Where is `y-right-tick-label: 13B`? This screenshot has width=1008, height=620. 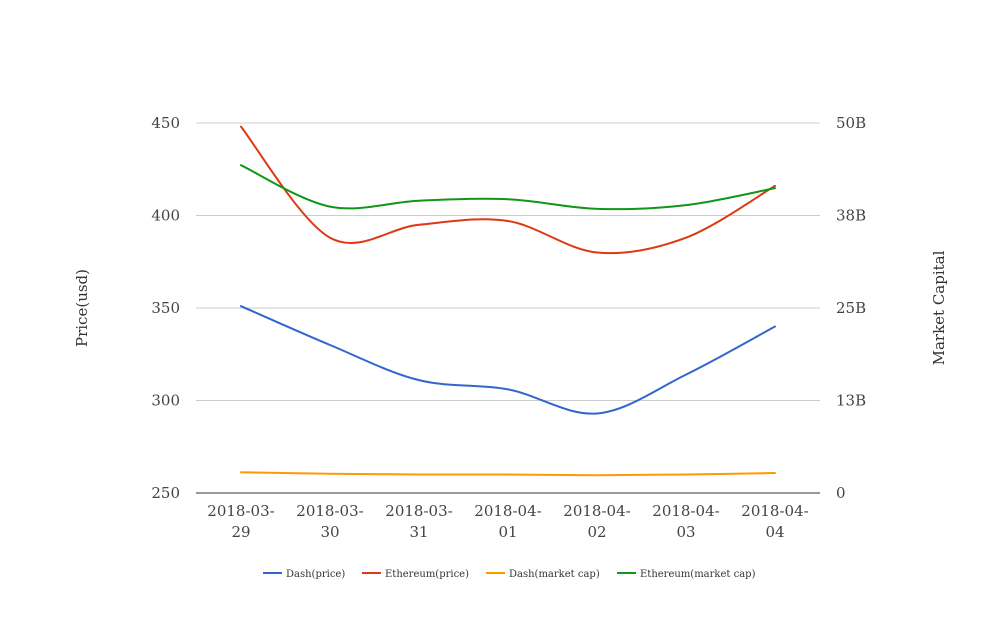 y-right-tick-label: 13B is located at coordinates (851, 401).